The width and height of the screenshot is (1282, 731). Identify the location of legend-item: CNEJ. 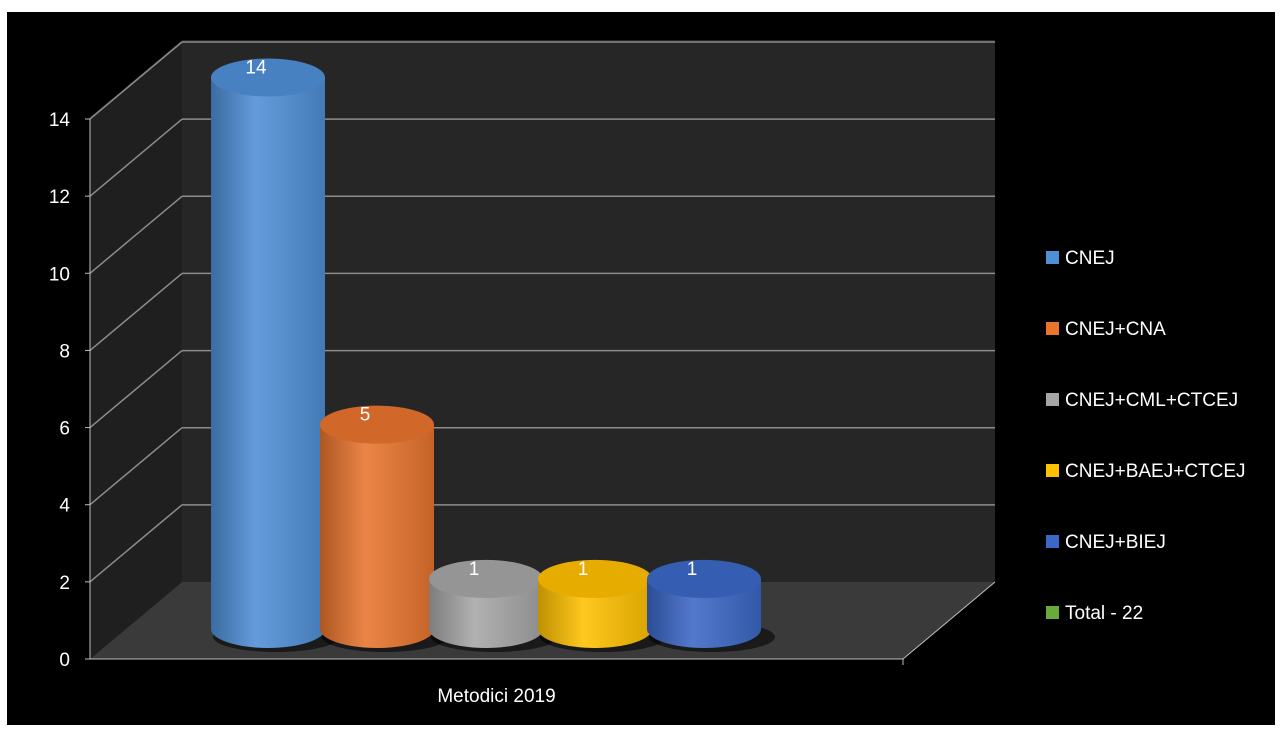
(1080, 258).